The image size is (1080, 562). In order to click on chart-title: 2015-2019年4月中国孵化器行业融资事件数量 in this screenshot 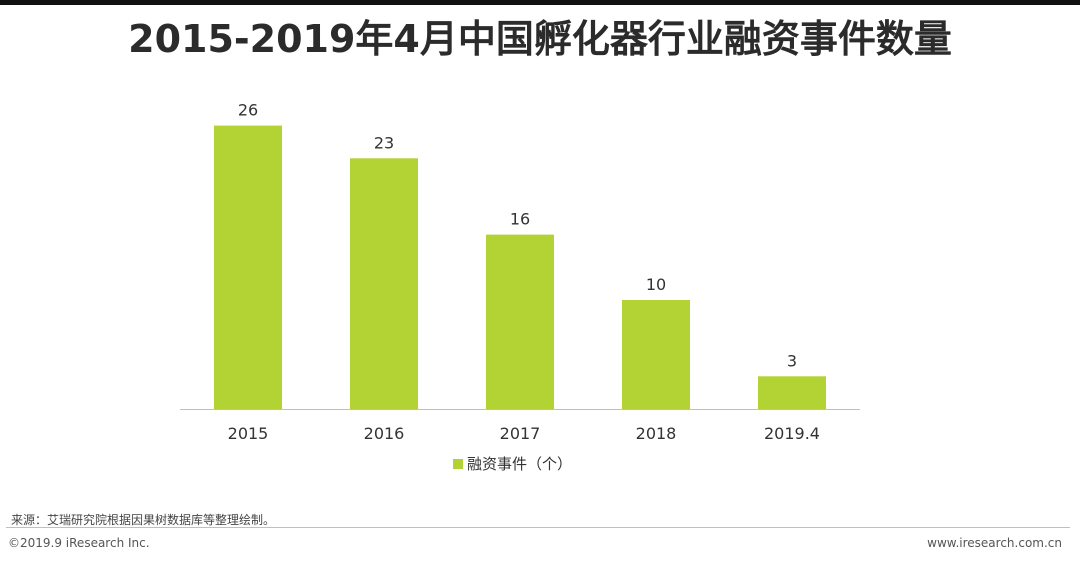, I will do `click(540, 39)`.